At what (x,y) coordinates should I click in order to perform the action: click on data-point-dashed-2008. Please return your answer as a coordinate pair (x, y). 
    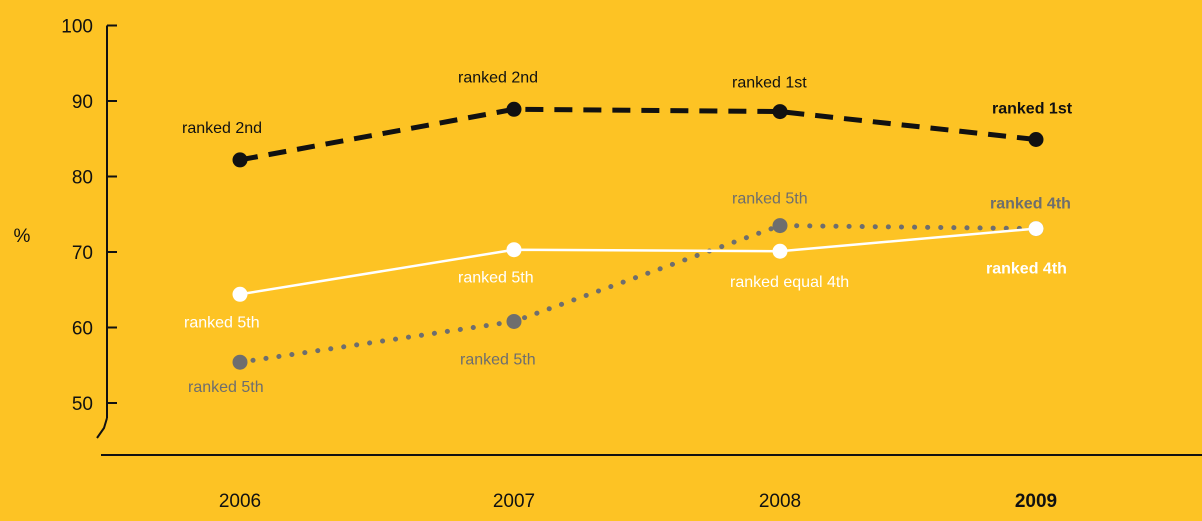
    Looking at the image, I should click on (780, 112).